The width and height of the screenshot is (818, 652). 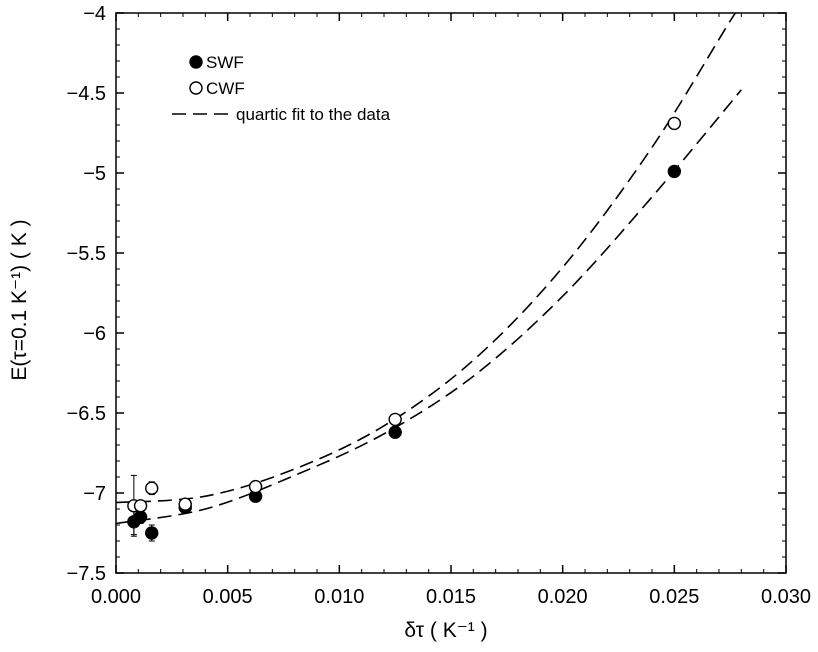 I want to click on y-tick-label: −7, so click(x=94, y=494).